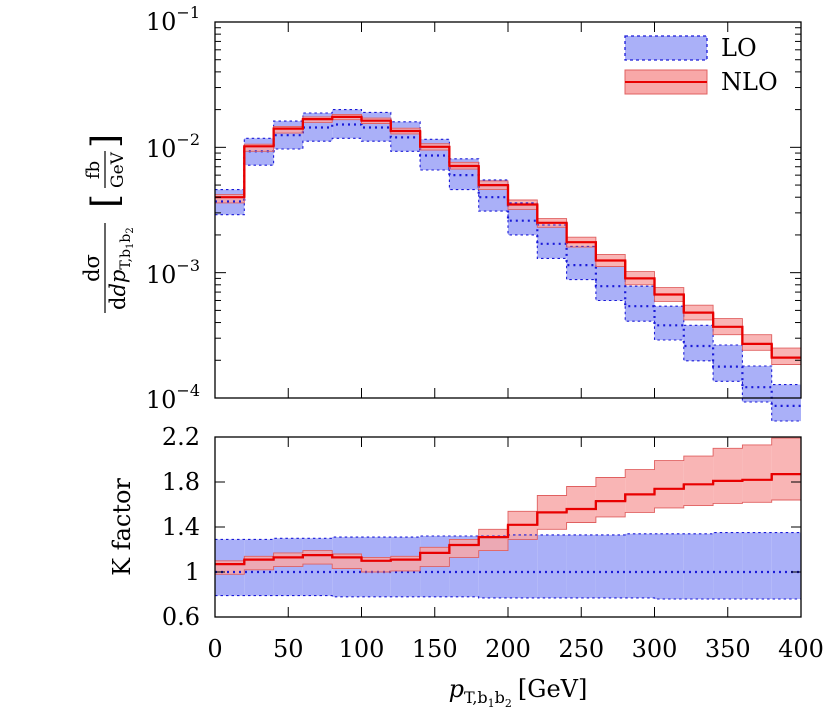 The height and width of the screenshot is (727, 830). I want to click on ylabel-unit-num: fb, so click(93, 170).